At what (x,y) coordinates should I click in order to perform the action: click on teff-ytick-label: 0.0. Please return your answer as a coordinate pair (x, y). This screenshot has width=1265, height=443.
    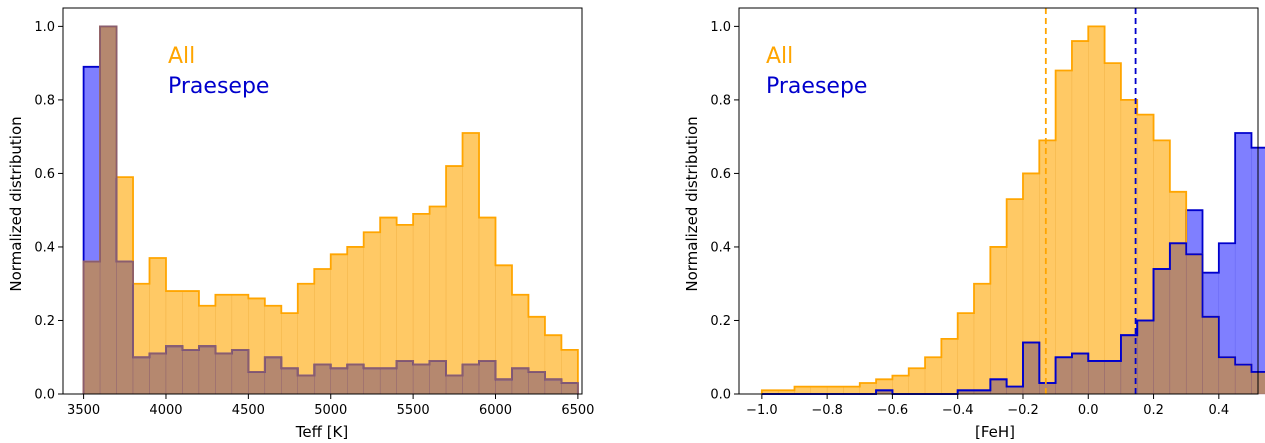
    Looking at the image, I should click on (44, 395).